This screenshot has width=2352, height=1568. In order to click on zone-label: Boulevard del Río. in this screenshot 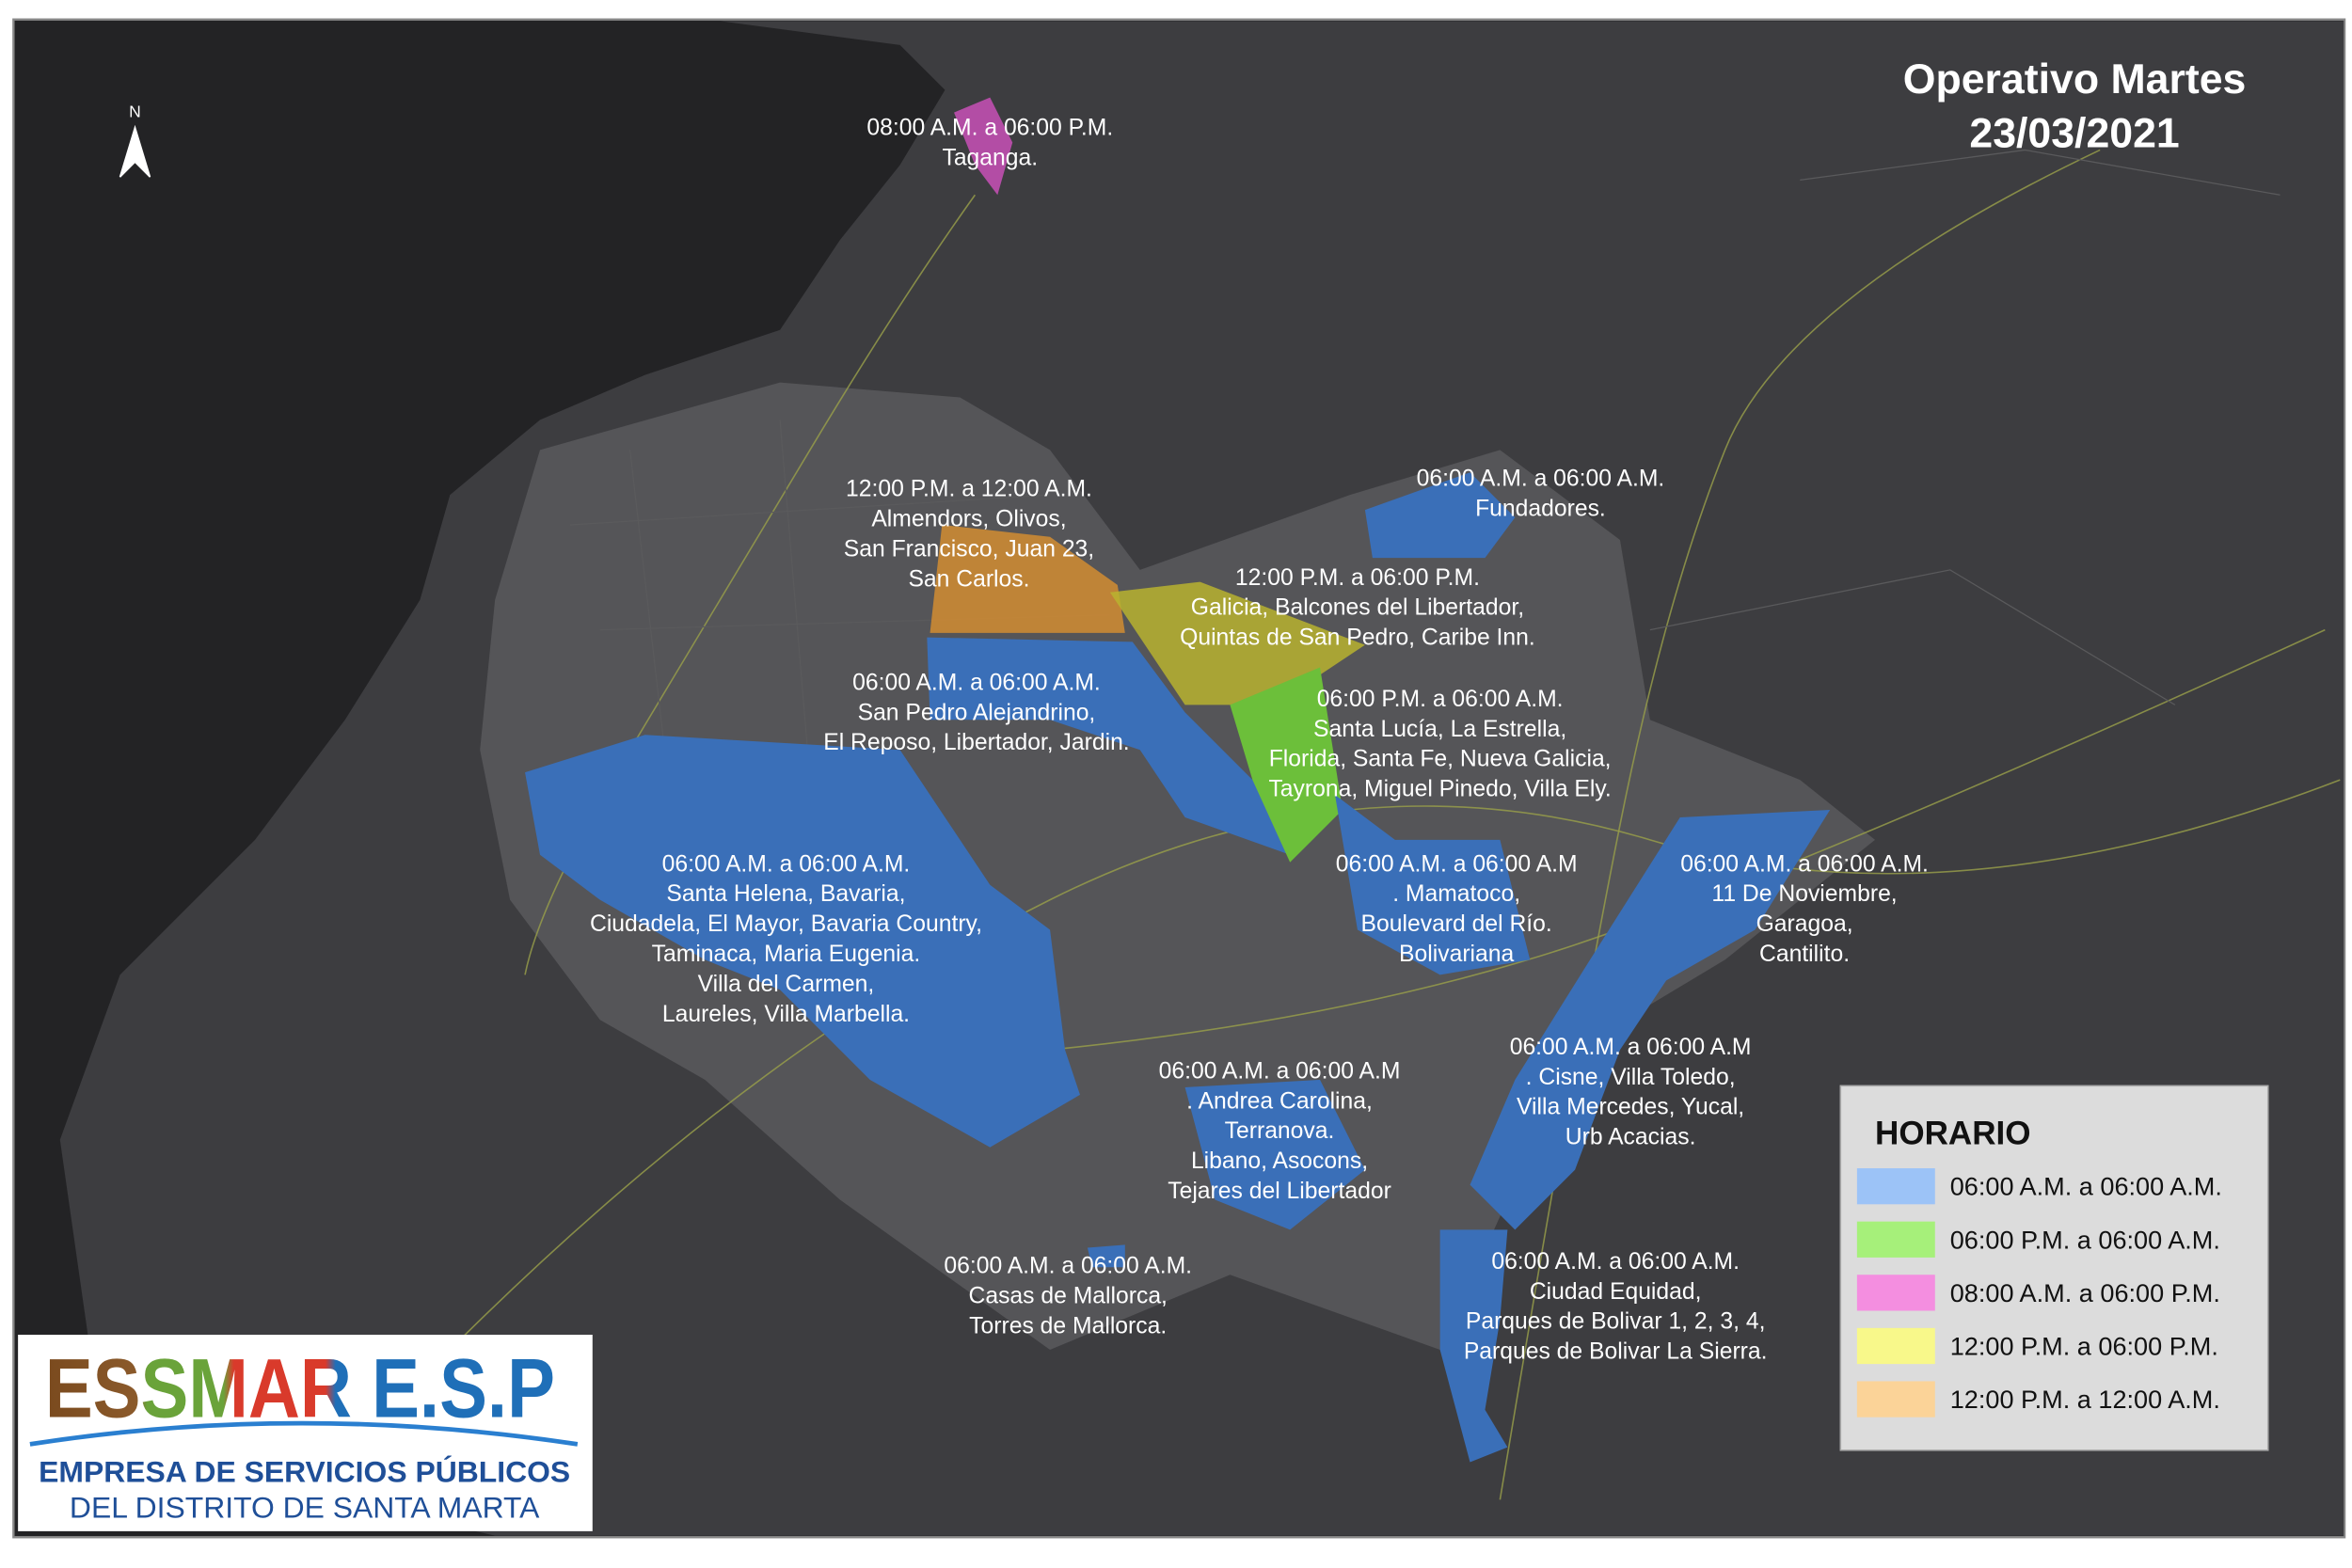, I will do `click(1456, 924)`.